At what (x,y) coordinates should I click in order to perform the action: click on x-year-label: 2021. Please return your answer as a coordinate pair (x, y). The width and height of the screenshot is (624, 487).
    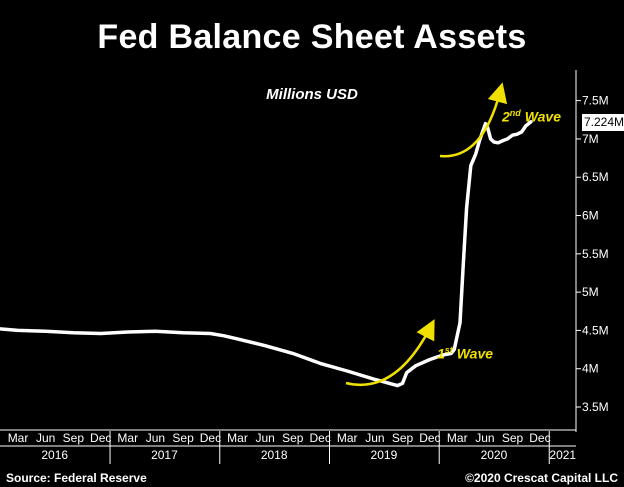
    Looking at the image, I should click on (562, 455).